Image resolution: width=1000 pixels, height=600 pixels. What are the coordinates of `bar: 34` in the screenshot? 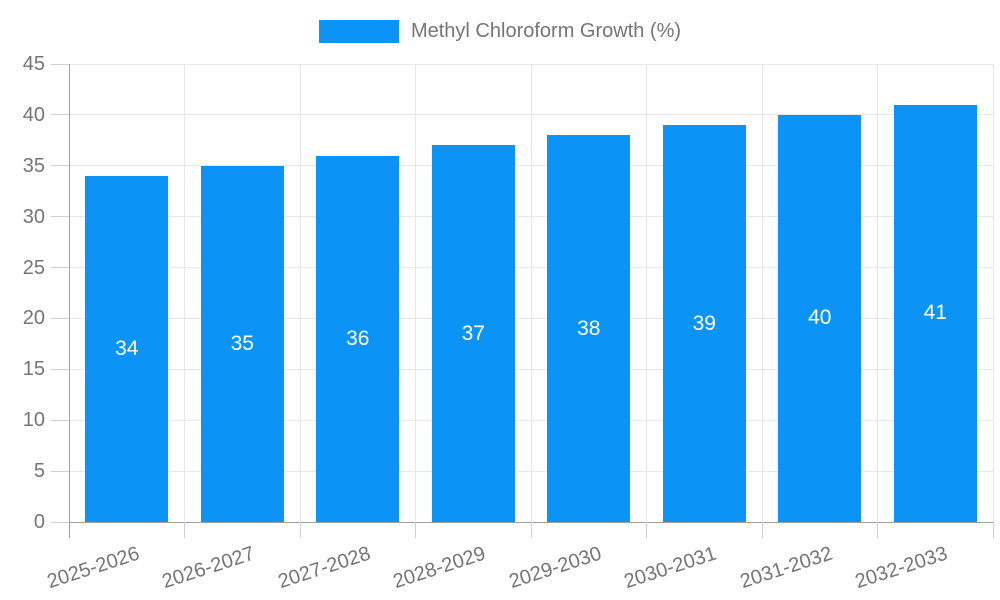 It's located at (127, 348).